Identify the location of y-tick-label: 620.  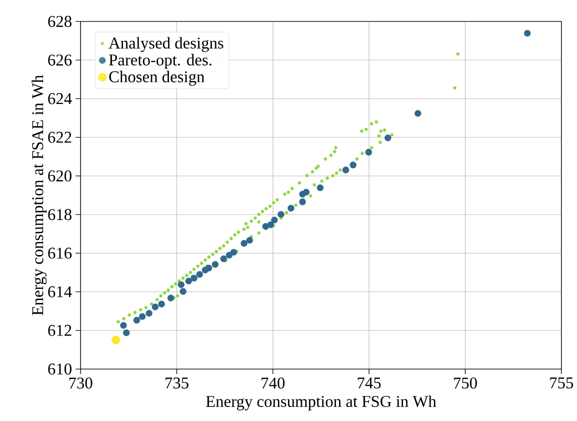
(60, 176).